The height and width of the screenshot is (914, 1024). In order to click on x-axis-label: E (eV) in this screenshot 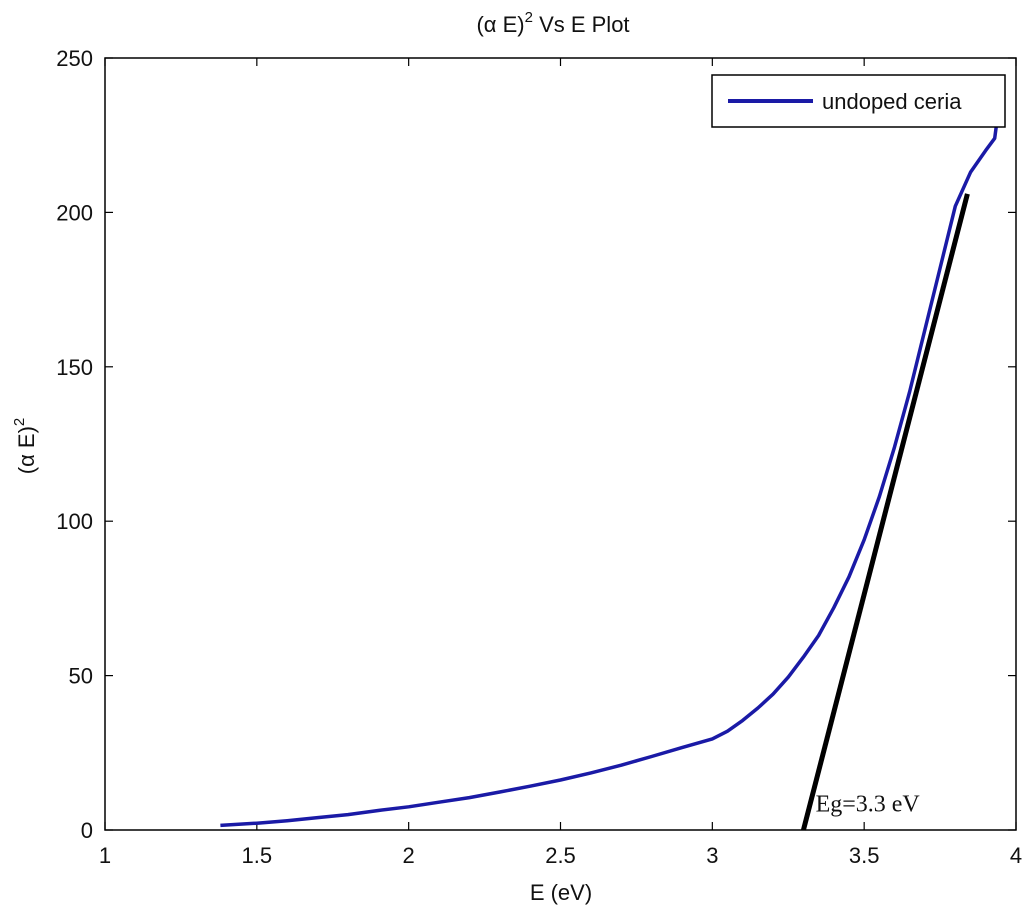, I will do `click(561, 892)`.